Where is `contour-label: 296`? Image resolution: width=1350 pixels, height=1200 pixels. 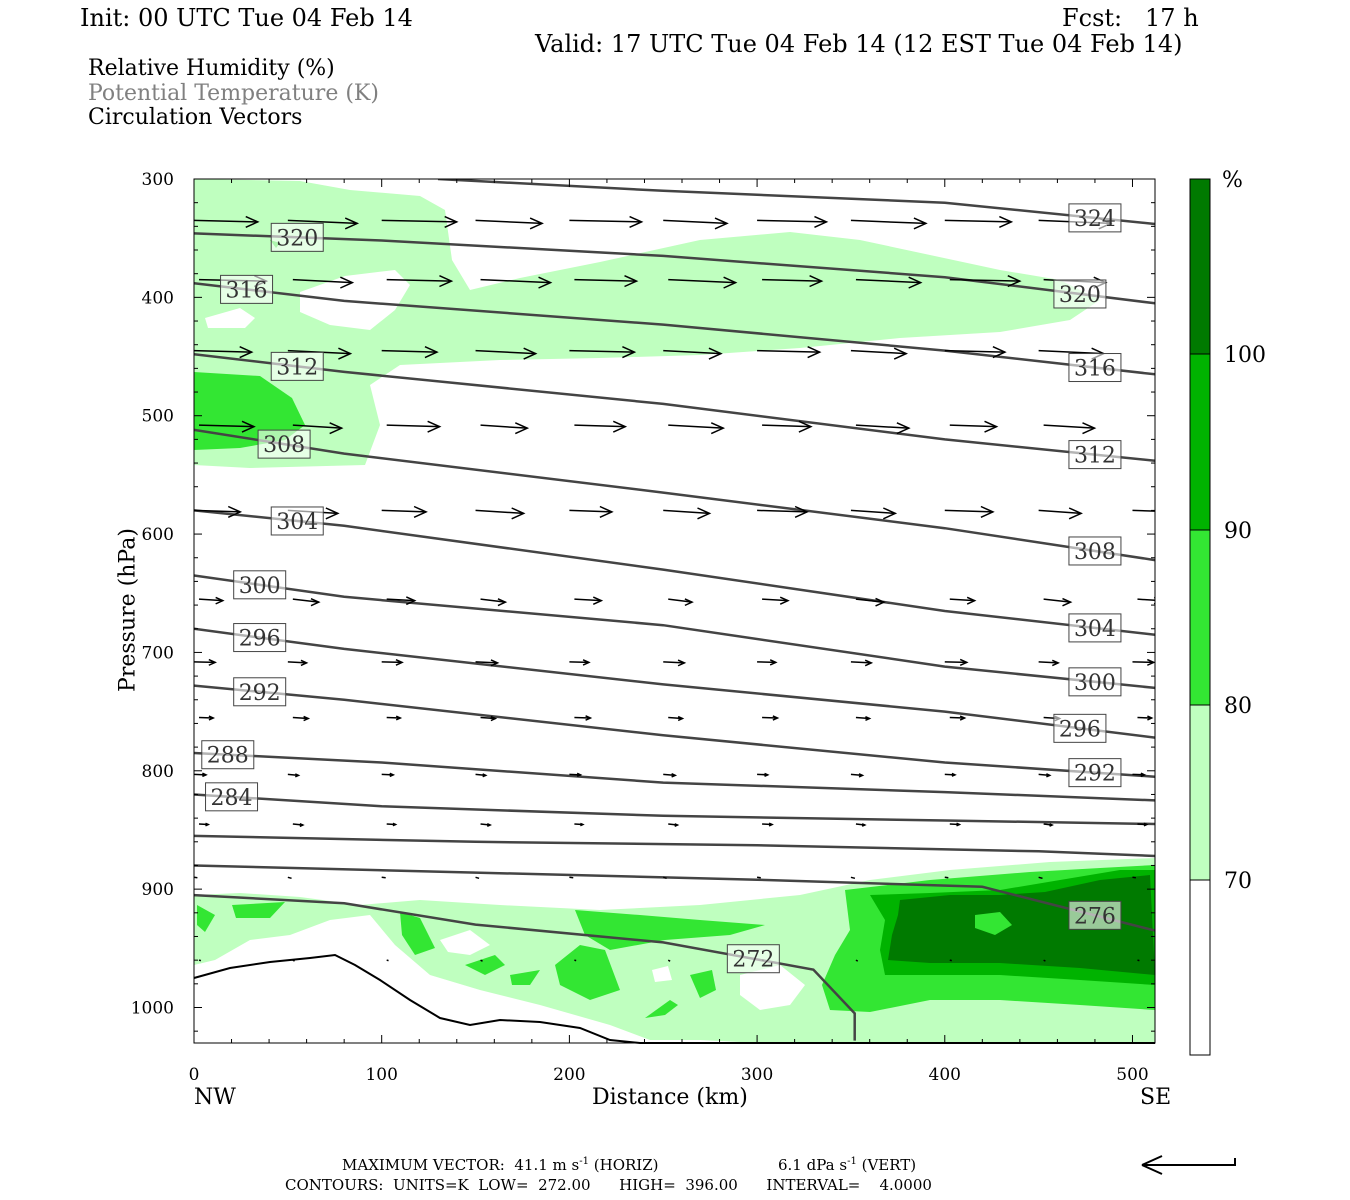 contour-label: 296 is located at coordinates (1080, 729).